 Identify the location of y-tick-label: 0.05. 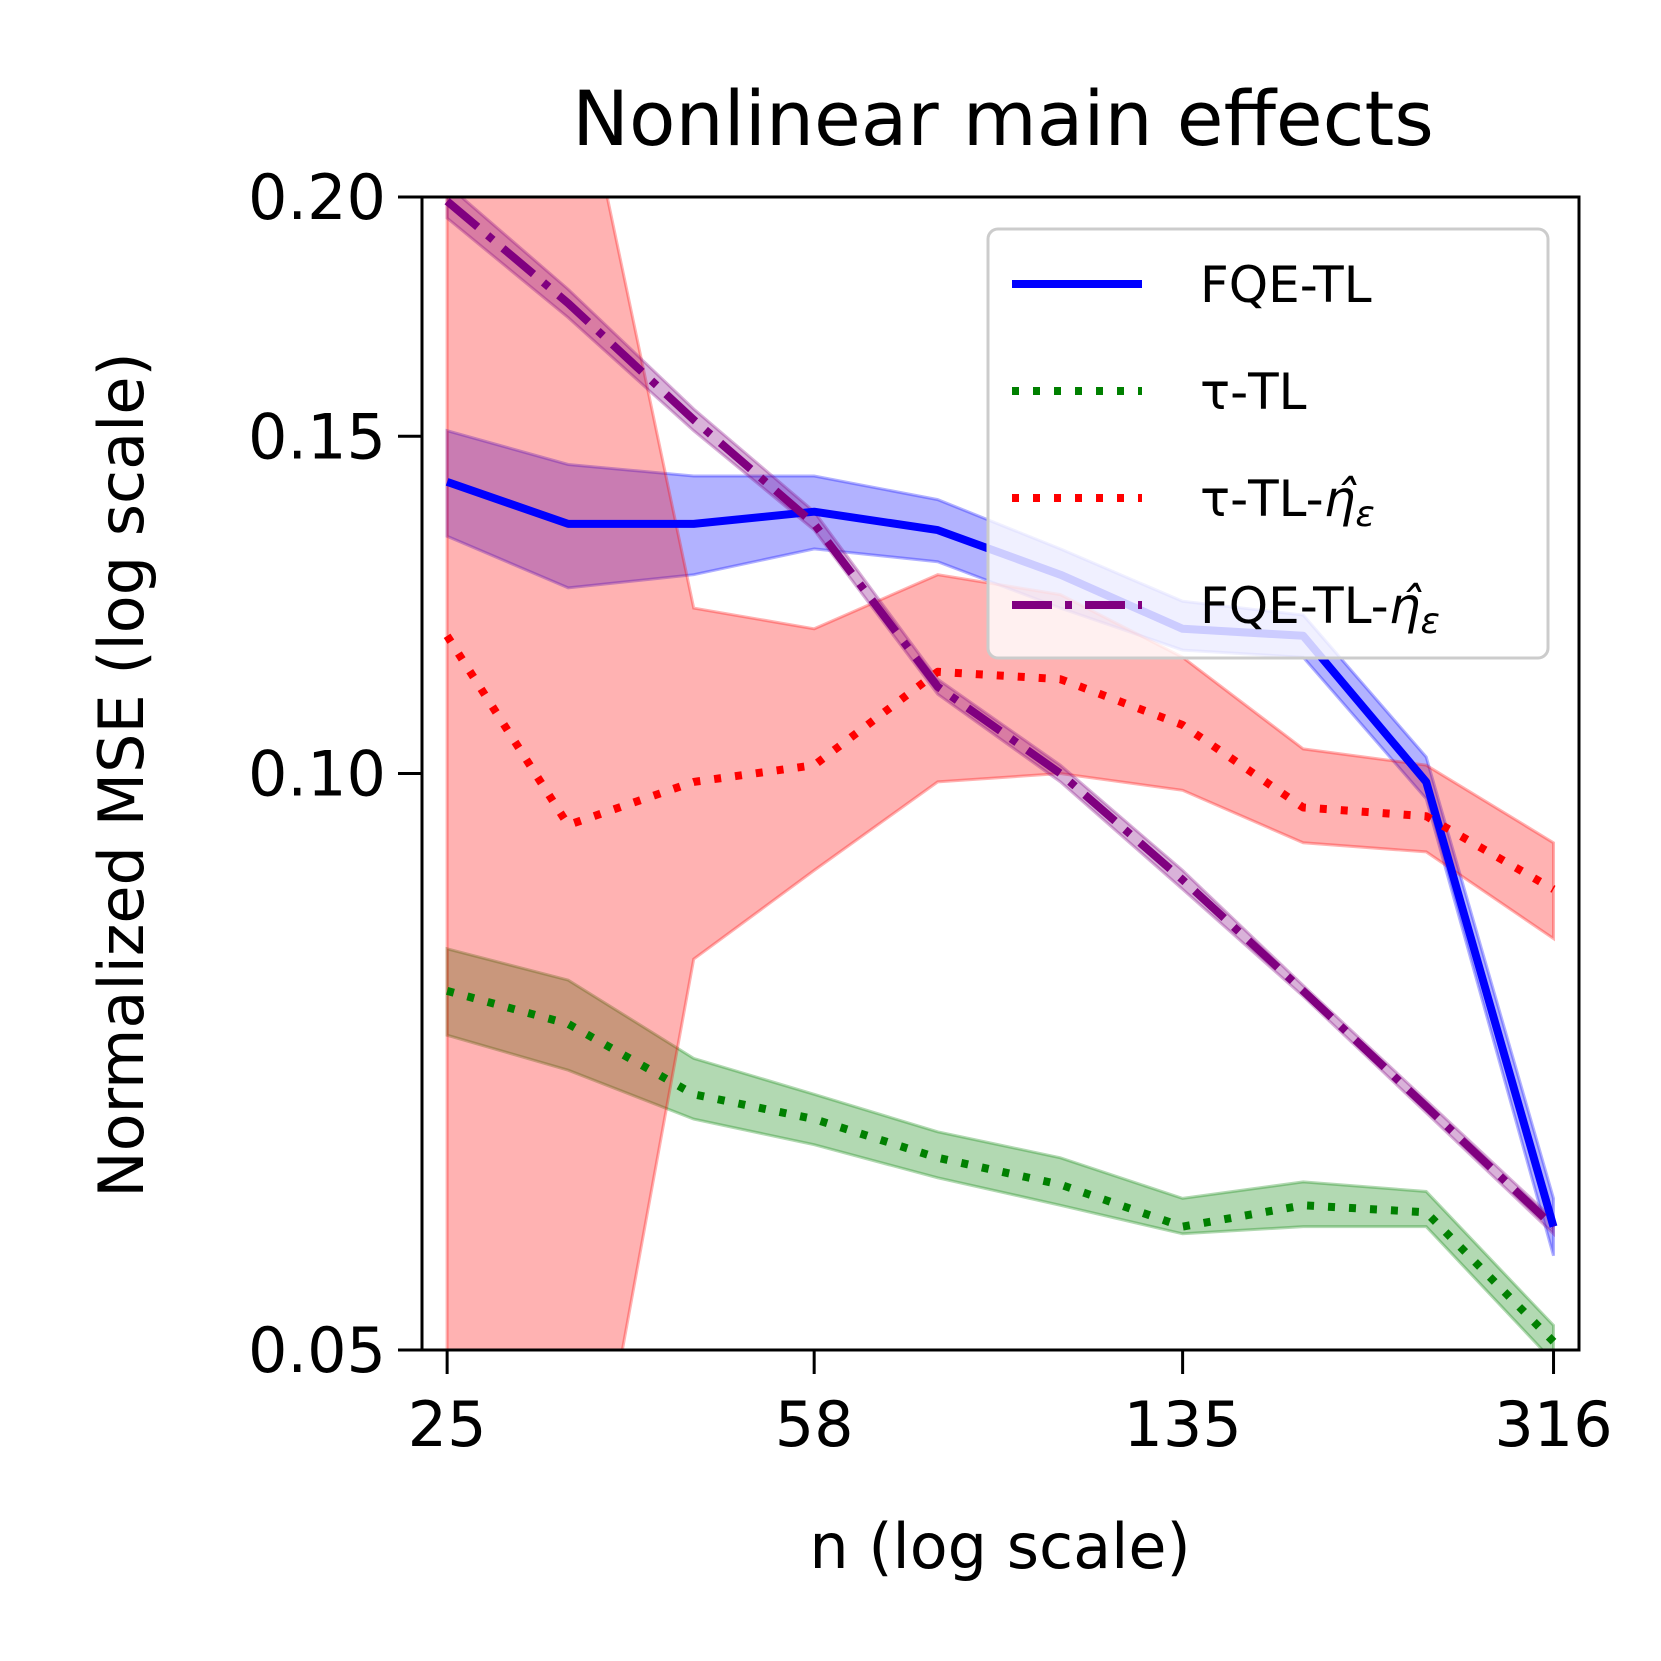
(317, 1350).